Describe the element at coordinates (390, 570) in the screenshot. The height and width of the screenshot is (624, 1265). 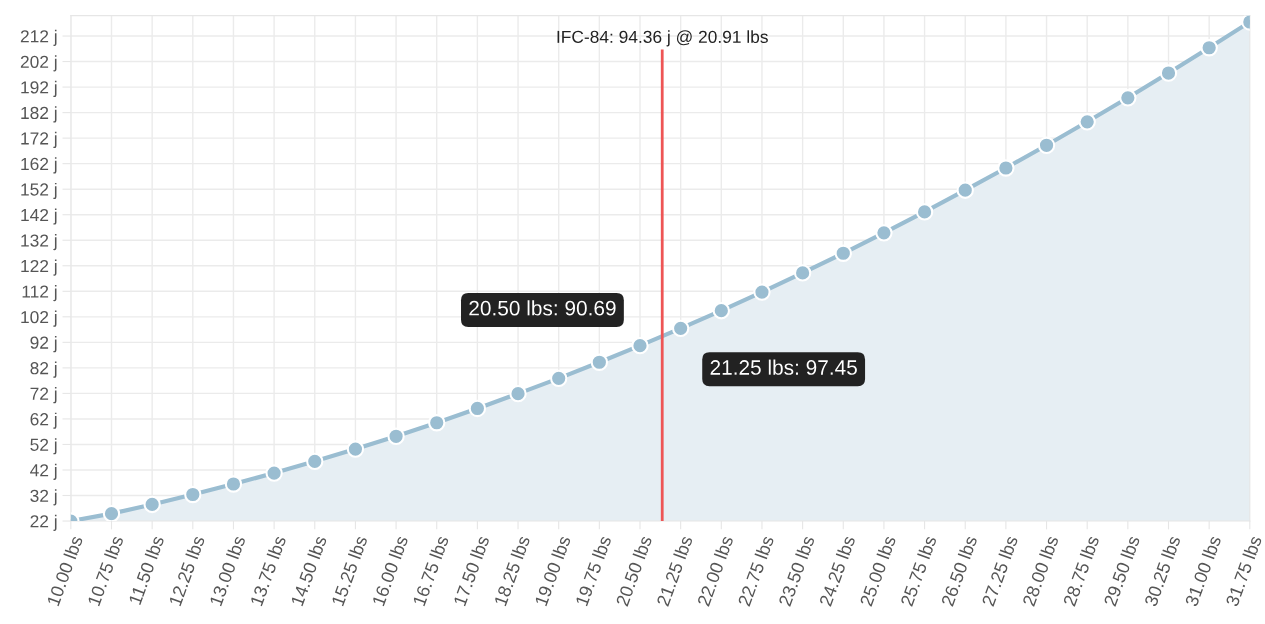
I see `x-tick-label: 16.00 lbs` at that location.